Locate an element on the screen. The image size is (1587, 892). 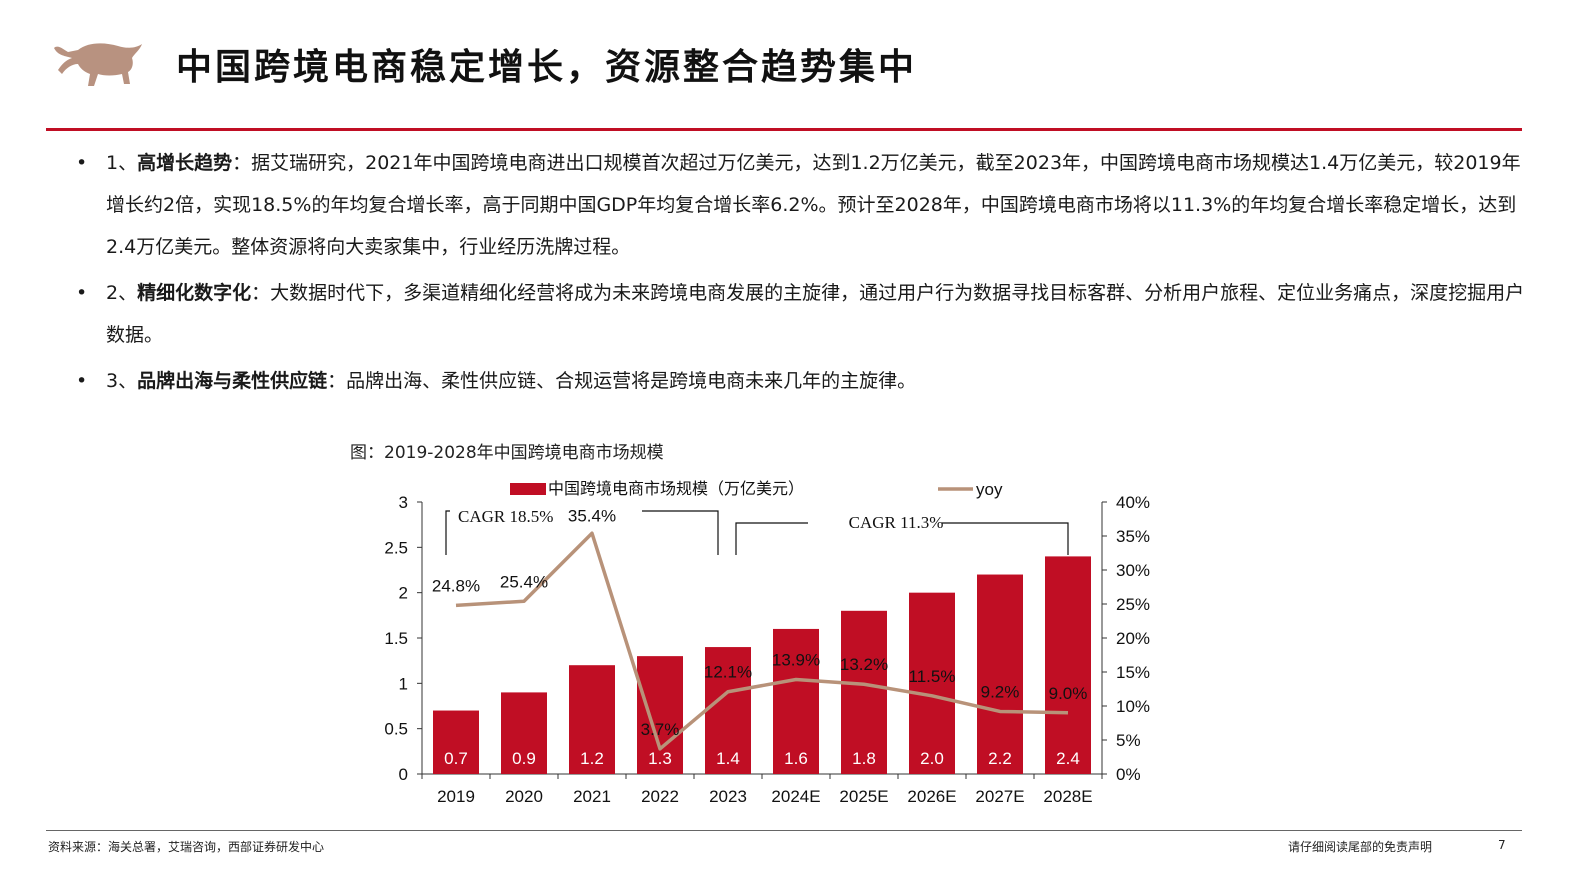
bar-value-label: 0.9 is located at coordinates (524, 758).